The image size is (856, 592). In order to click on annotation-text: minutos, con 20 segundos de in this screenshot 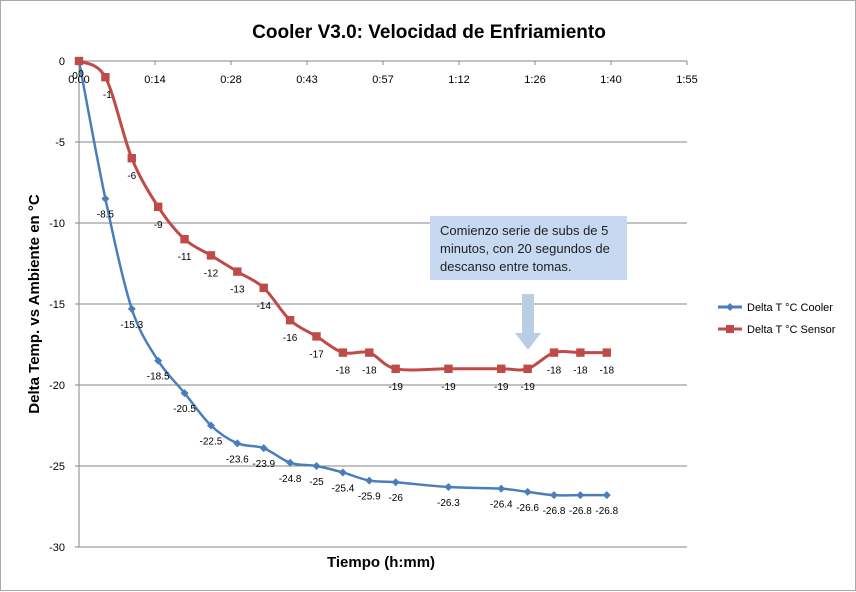, I will do `click(525, 248)`.